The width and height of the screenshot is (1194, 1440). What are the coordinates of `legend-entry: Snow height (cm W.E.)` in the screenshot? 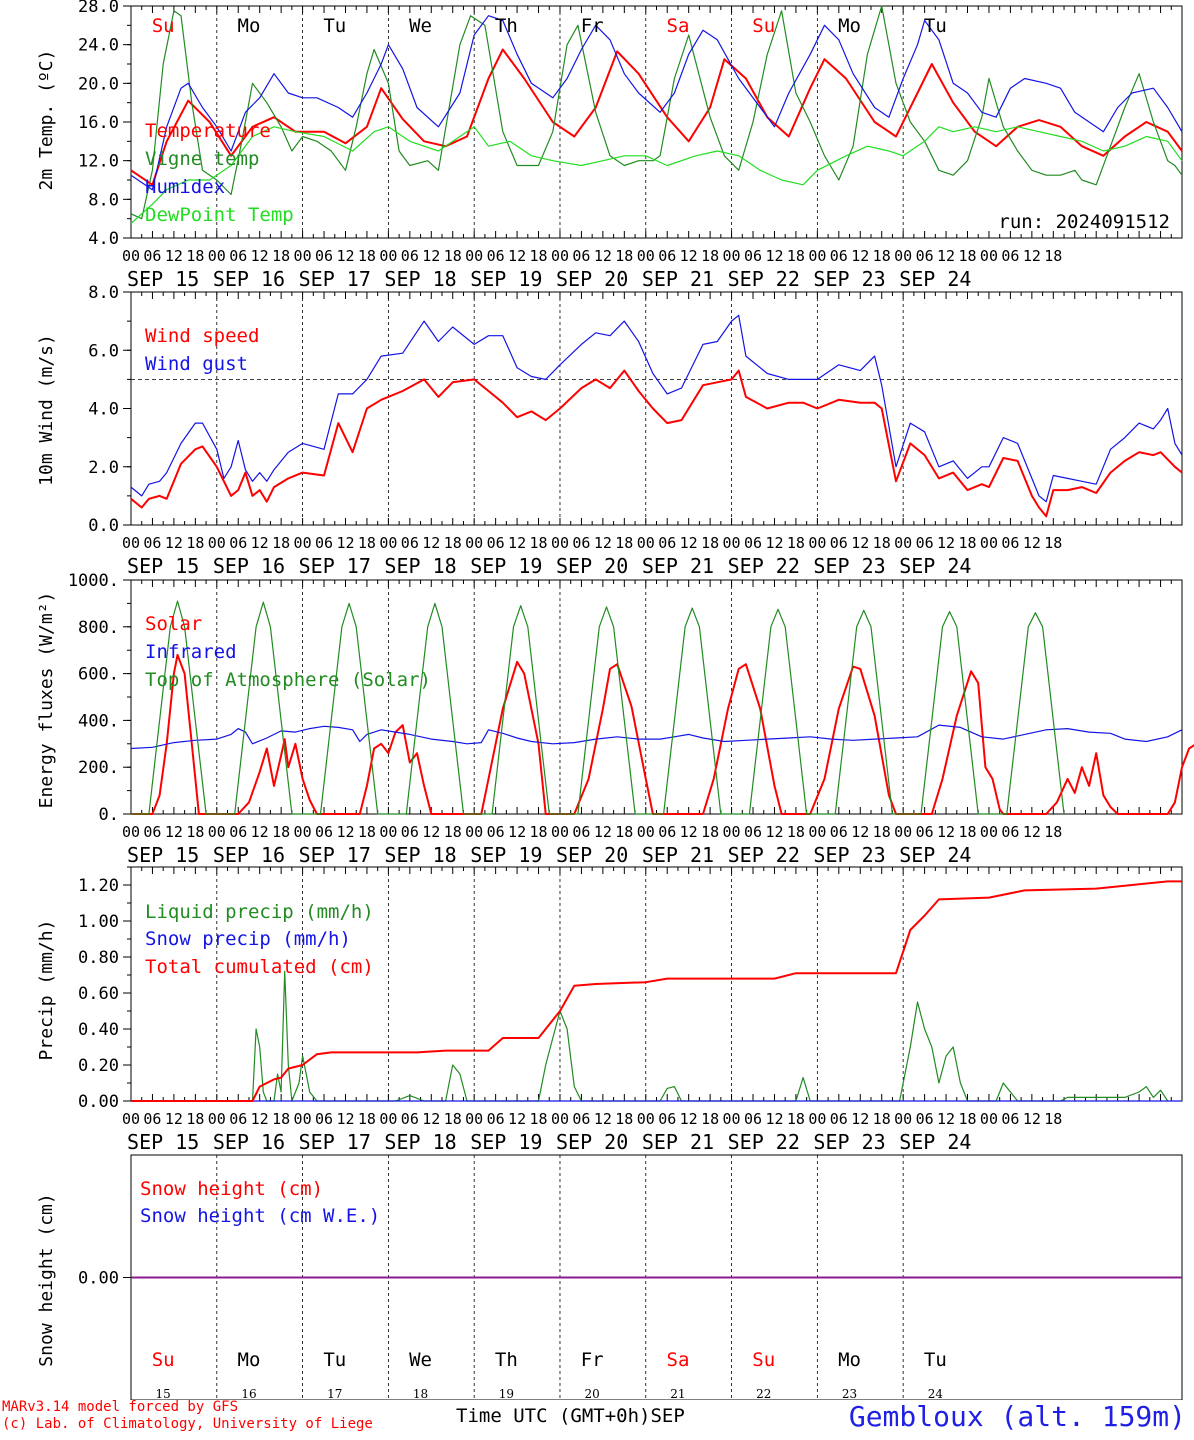 It's located at (260, 1216).